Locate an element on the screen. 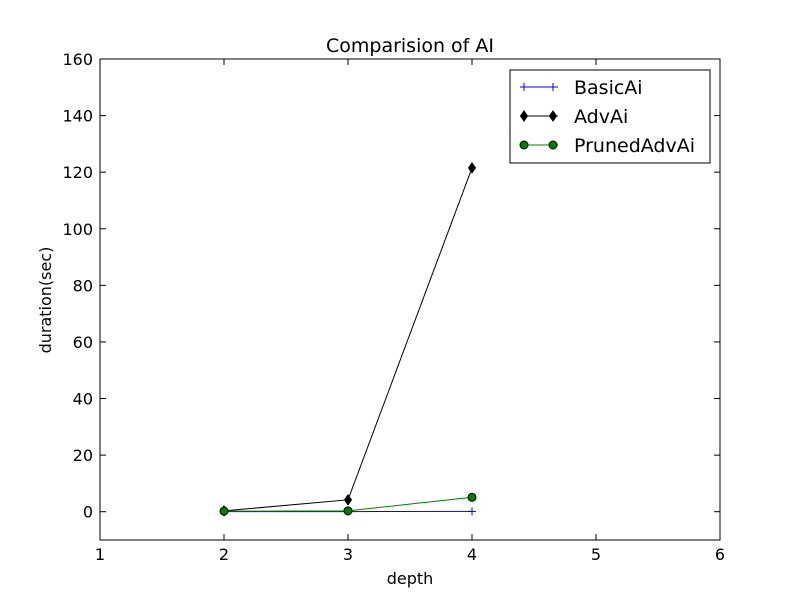 This screenshot has width=800, height=600. x-tick-label: 3 is located at coordinates (348, 554).